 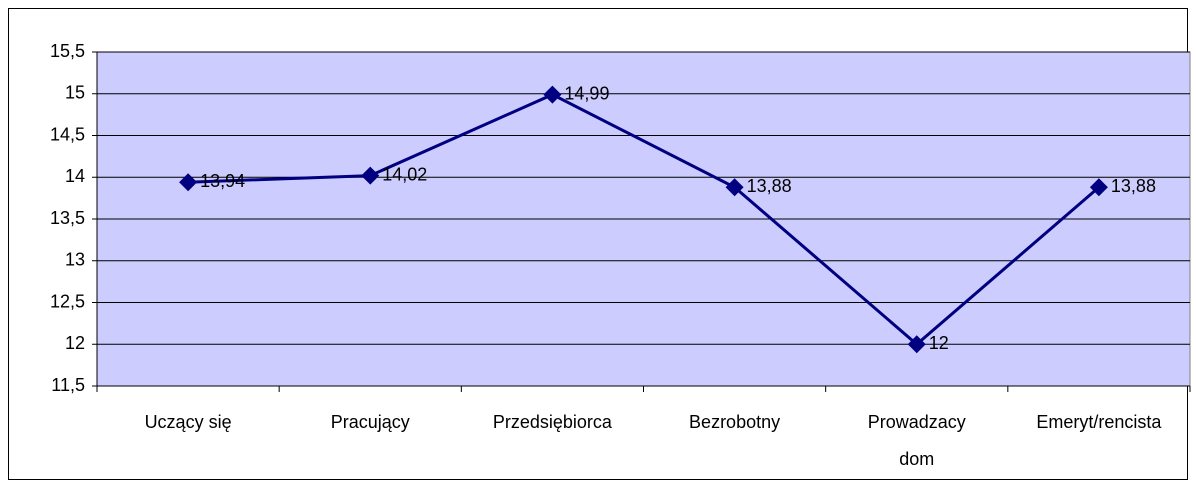 I want to click on y-tick-label: 12,5, so click(x=67, y=301).